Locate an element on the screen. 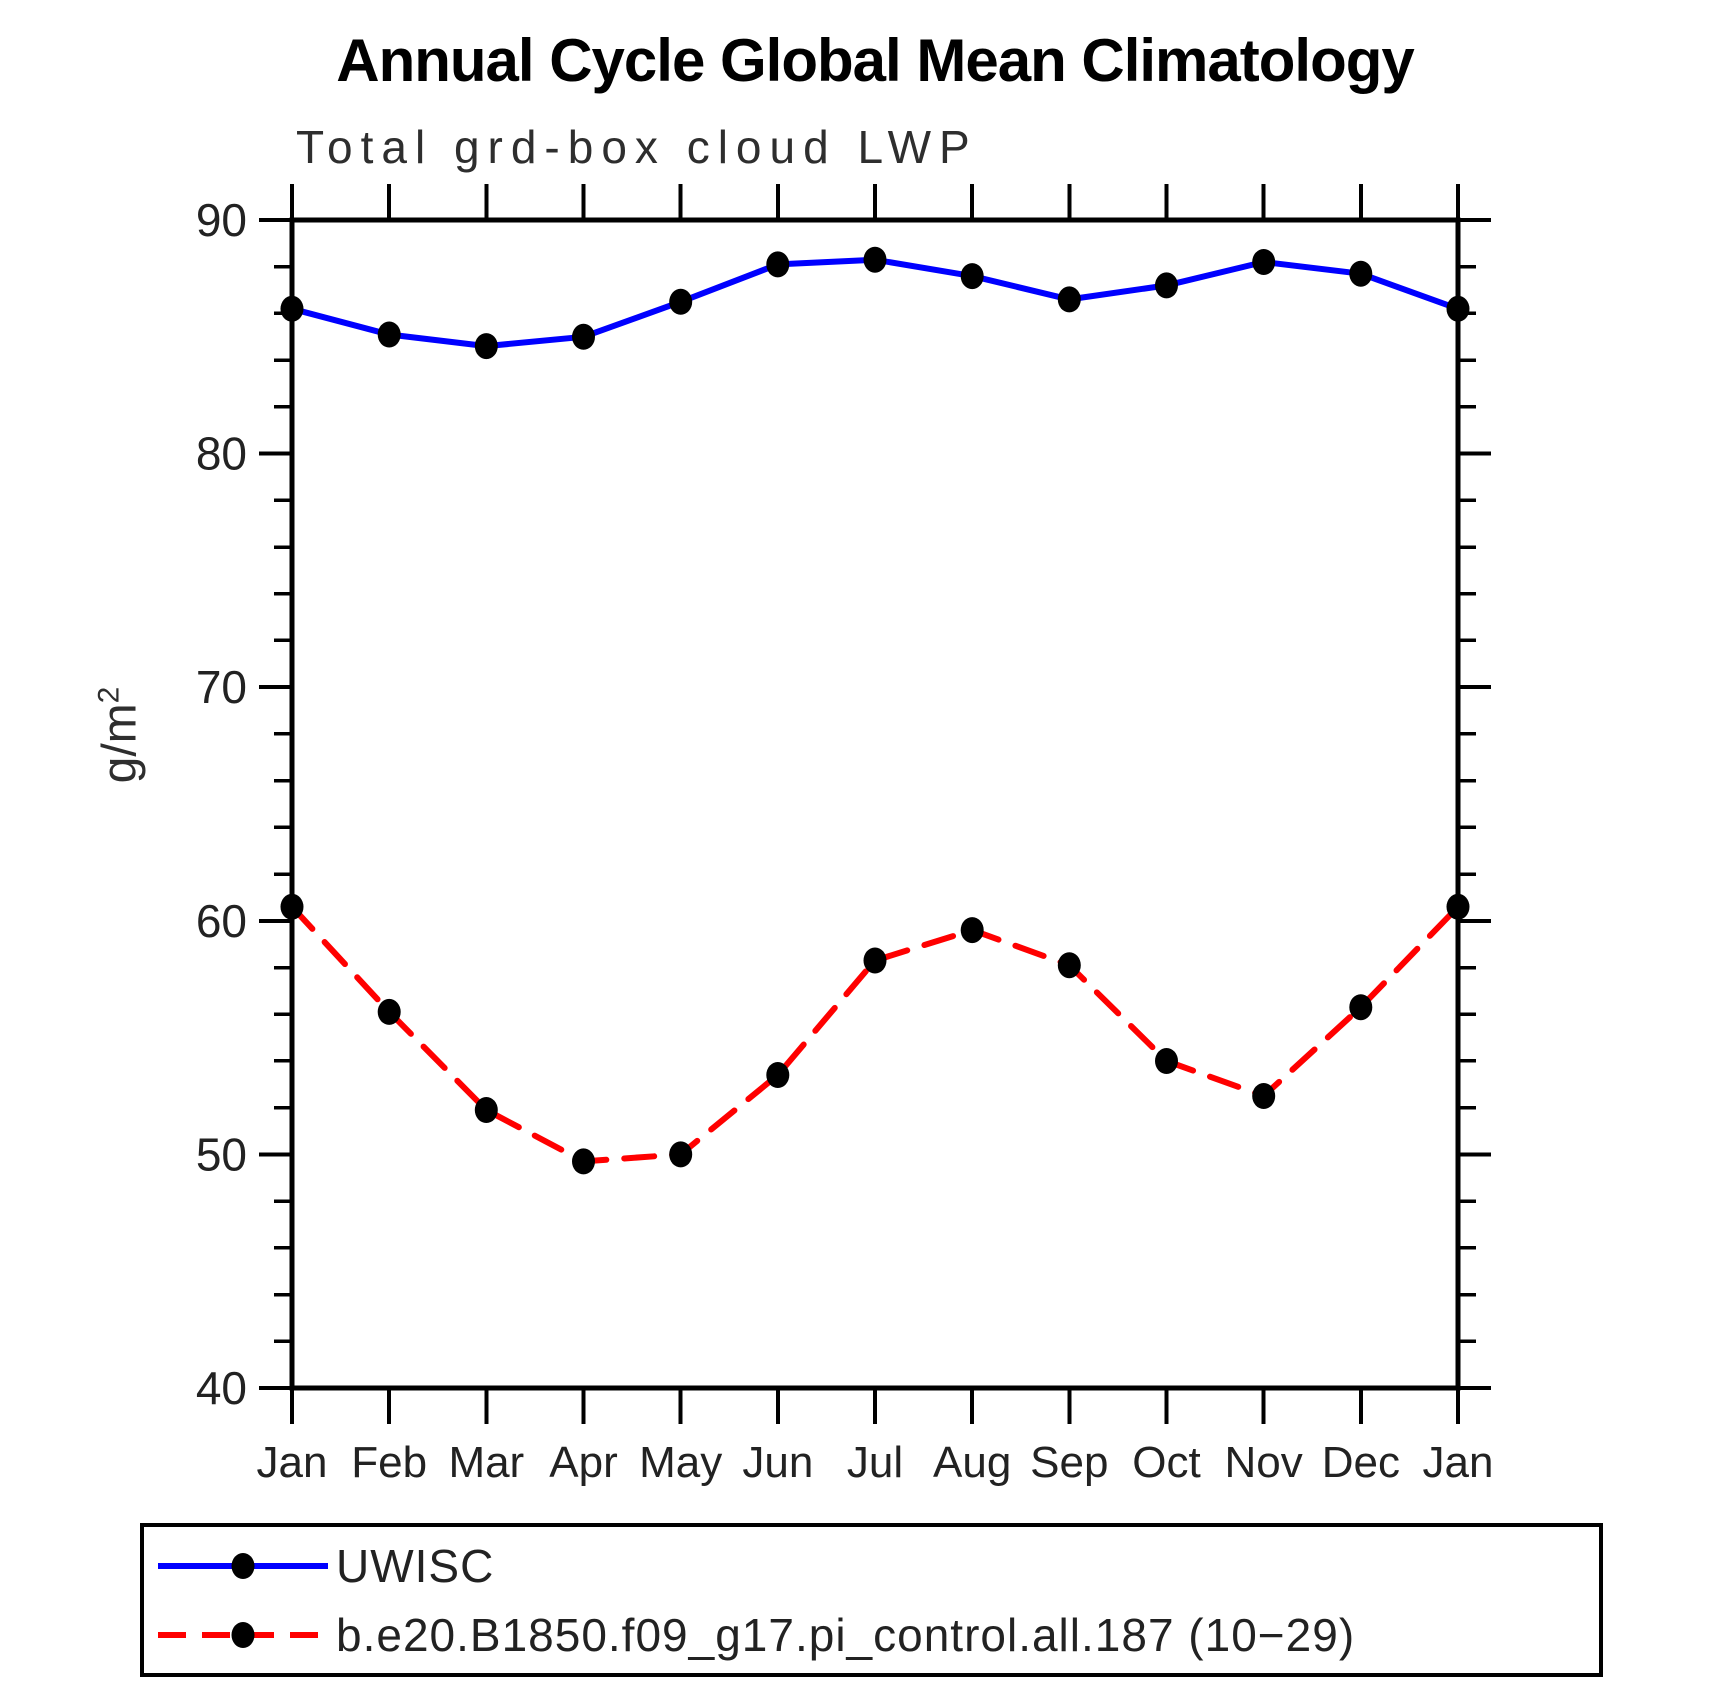  chart-title: Annual Cycle Global Mean Climatology is located at coordinates (875, 60).